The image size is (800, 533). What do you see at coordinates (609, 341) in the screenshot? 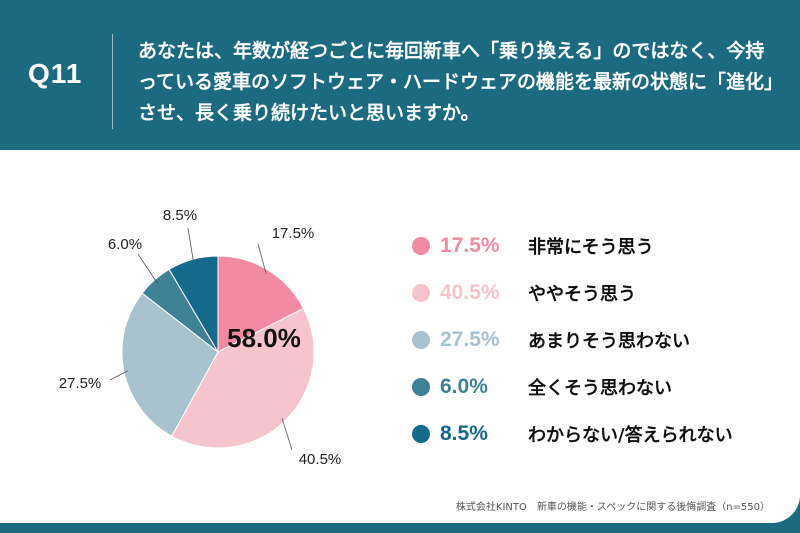
I see `legend-label: あまりそう思わない` at bounding box center [609, 341].